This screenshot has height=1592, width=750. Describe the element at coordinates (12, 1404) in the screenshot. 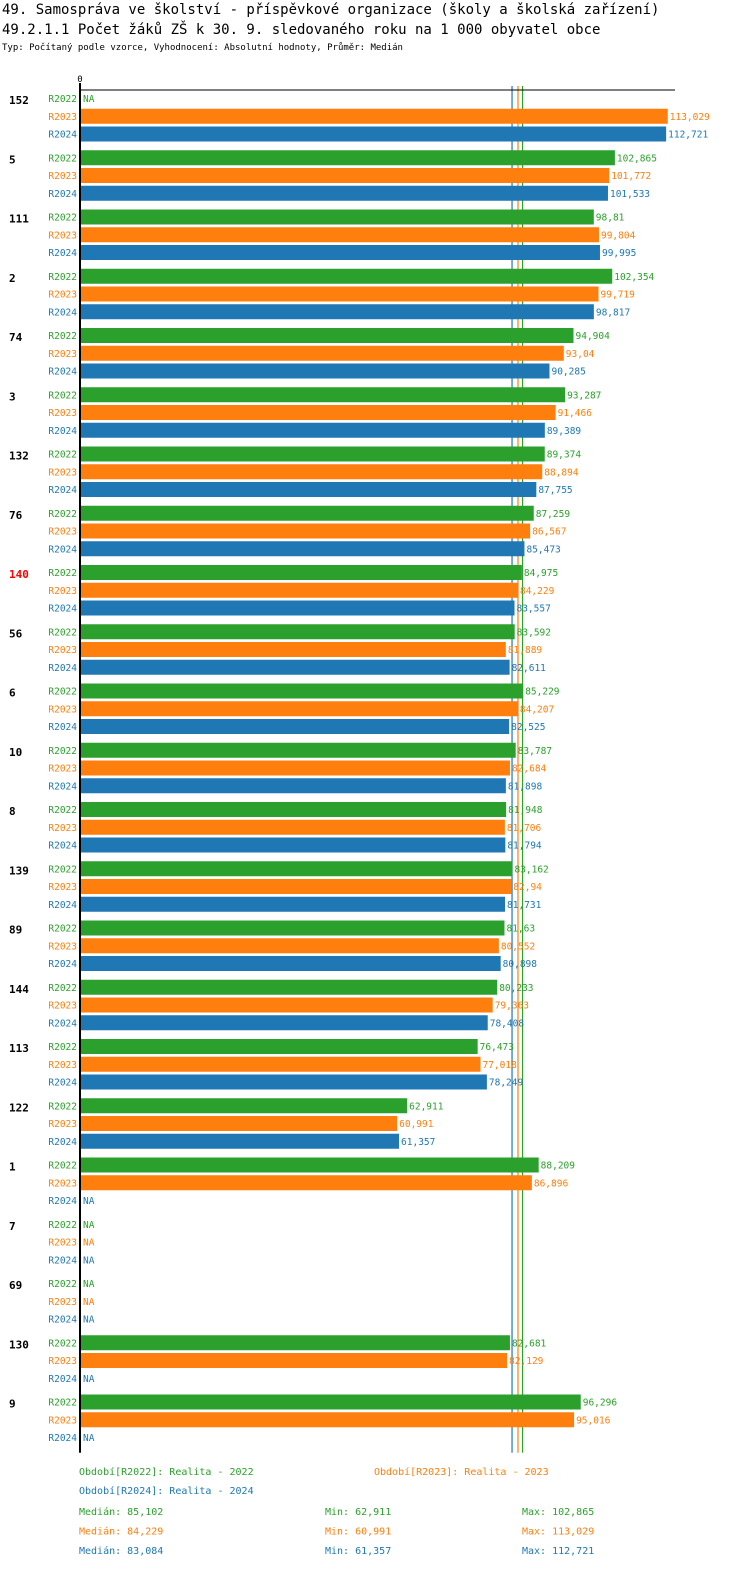

I see `group-label: 9` at that location.